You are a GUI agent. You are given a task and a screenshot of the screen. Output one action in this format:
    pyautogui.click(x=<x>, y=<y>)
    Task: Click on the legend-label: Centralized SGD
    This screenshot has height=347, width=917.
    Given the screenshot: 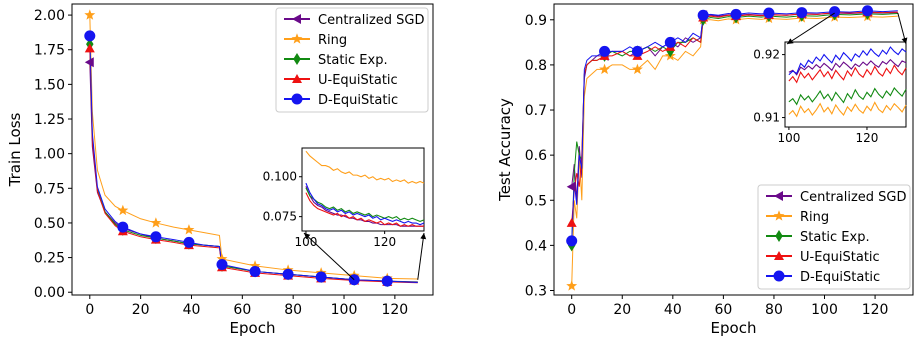 What is the action you would take?
    pyautogui.click(x=853, y=197)
    